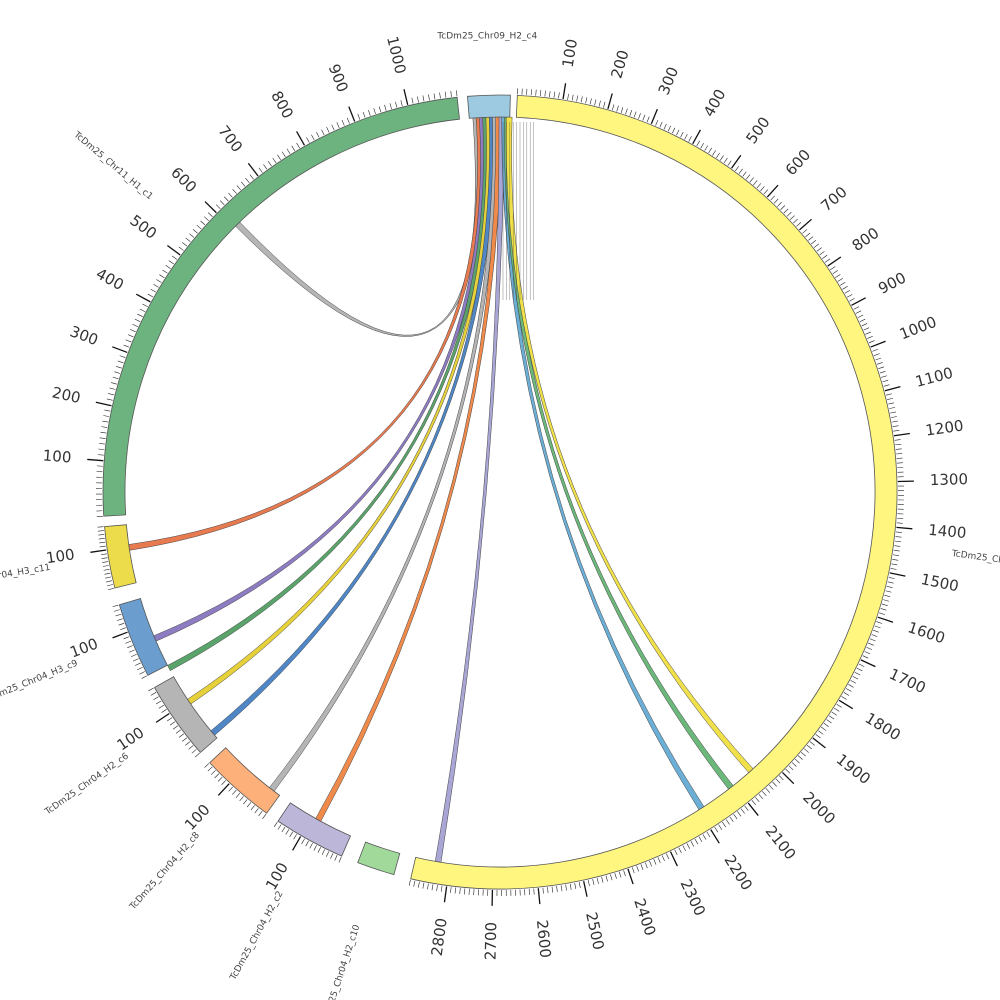 This screenshot has width=1000, height=1000. What do you see at coordinates (491, 941) in the screenshot?
I see `tick-label: 2700` at bounding box center [491, 941].